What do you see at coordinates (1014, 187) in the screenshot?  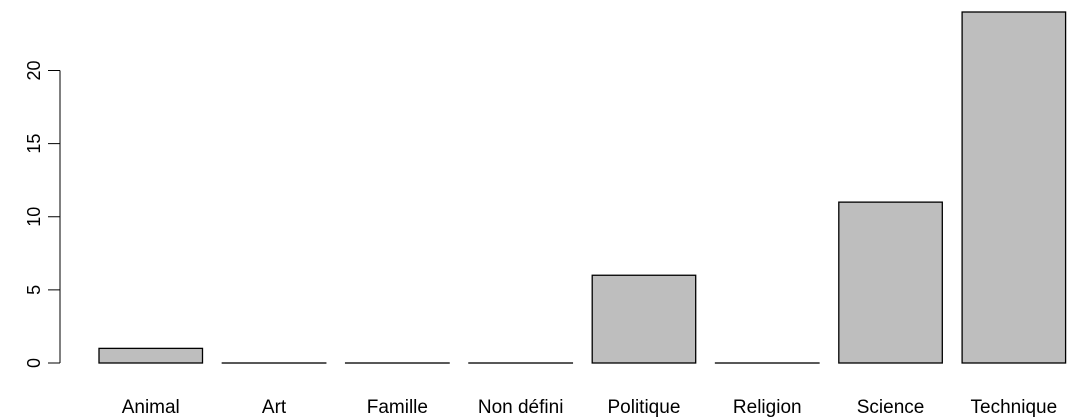 I see `bar-technique` at bounding box center [1014, 187].